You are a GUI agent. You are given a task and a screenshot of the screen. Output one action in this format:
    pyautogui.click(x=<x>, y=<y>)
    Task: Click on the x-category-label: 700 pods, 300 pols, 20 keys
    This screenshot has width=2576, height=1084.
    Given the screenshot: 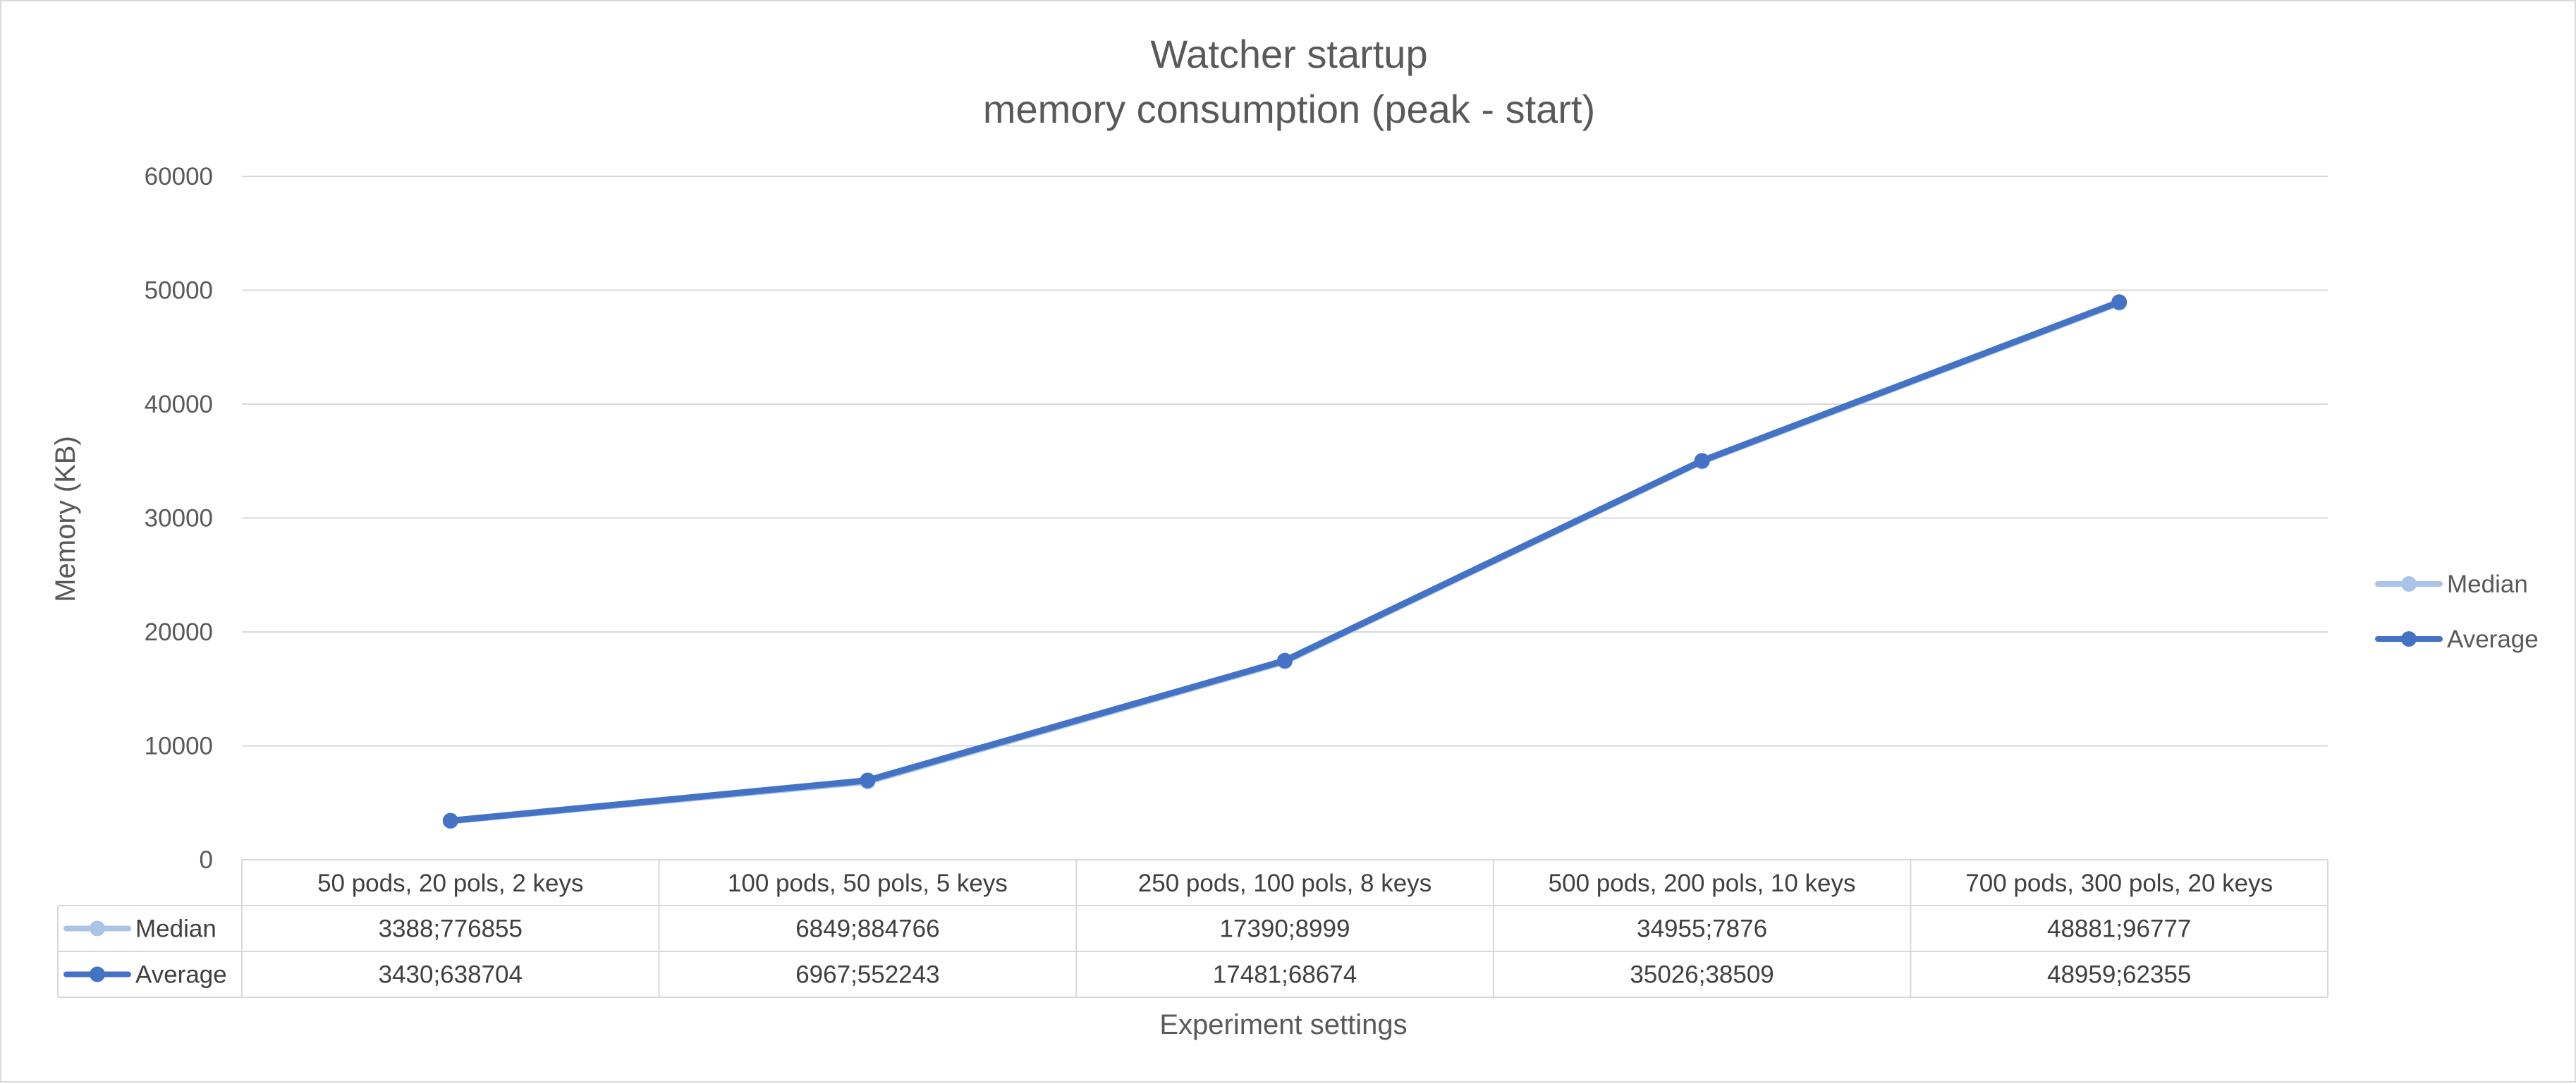 What is the action you would take?
    pyautogui.click(x=2119, y=884)
    